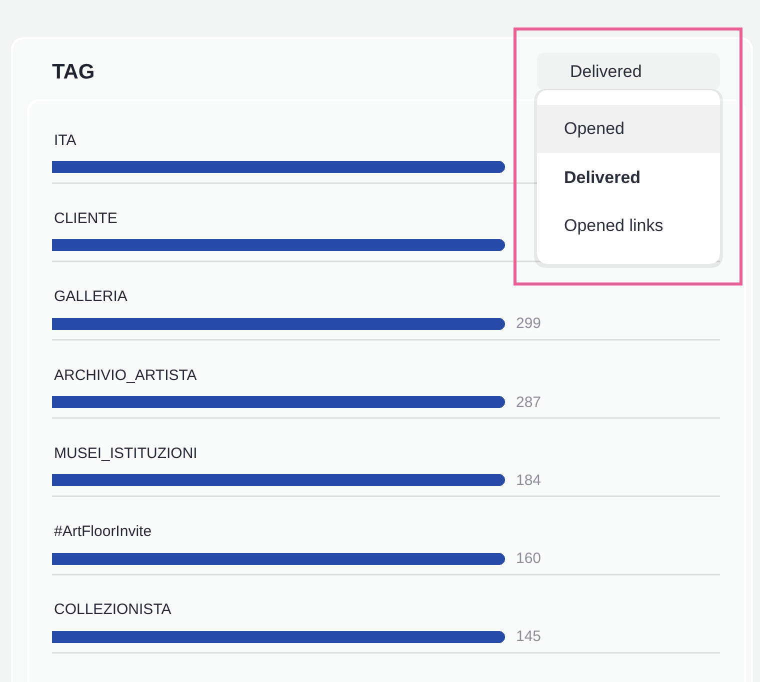  Describe the element at coordinates (91, 296) in the screenshot. I see `y-tick-label: GALLERIA` at that location.